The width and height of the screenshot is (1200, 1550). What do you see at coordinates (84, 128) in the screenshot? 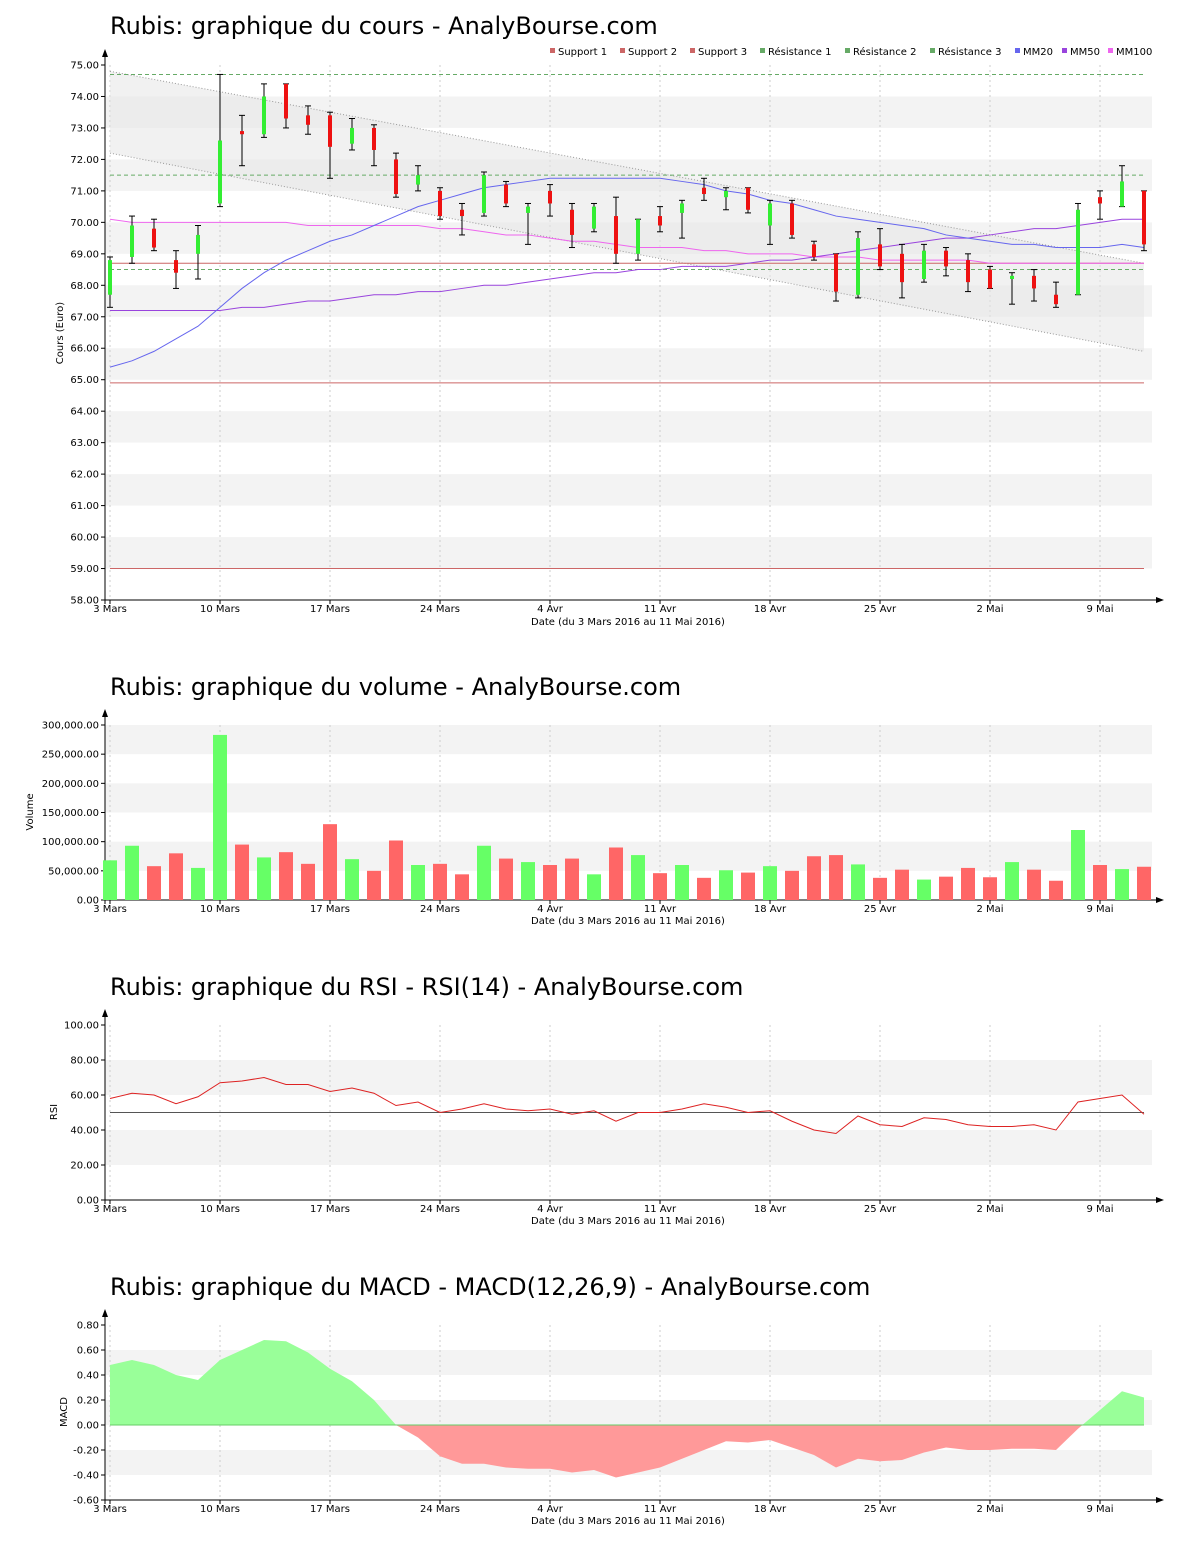
I see `y-tick-label: 73.00` at bounding box center [84, 128].